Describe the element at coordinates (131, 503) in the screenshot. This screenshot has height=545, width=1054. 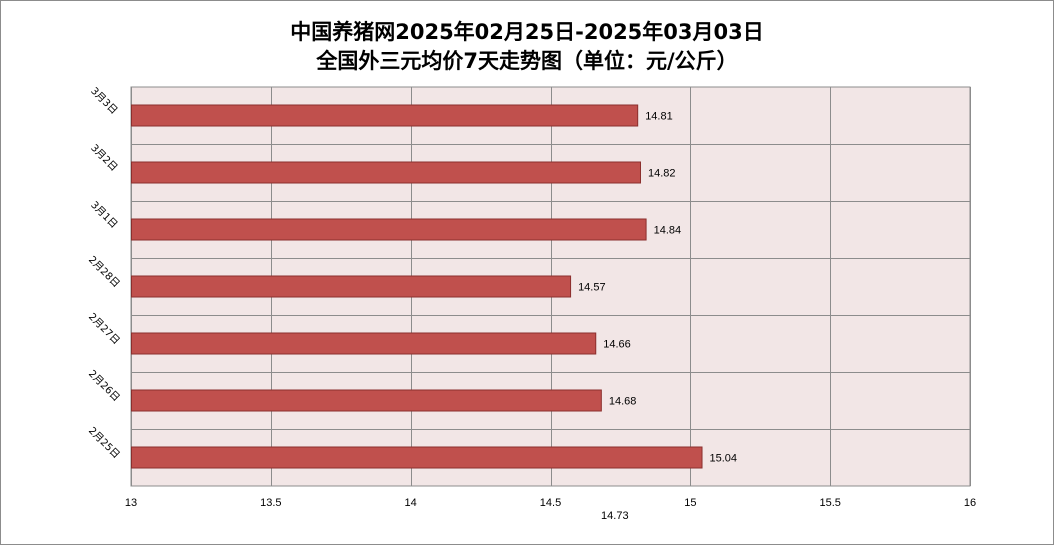
I see `x-tick-label: 13` at that location.